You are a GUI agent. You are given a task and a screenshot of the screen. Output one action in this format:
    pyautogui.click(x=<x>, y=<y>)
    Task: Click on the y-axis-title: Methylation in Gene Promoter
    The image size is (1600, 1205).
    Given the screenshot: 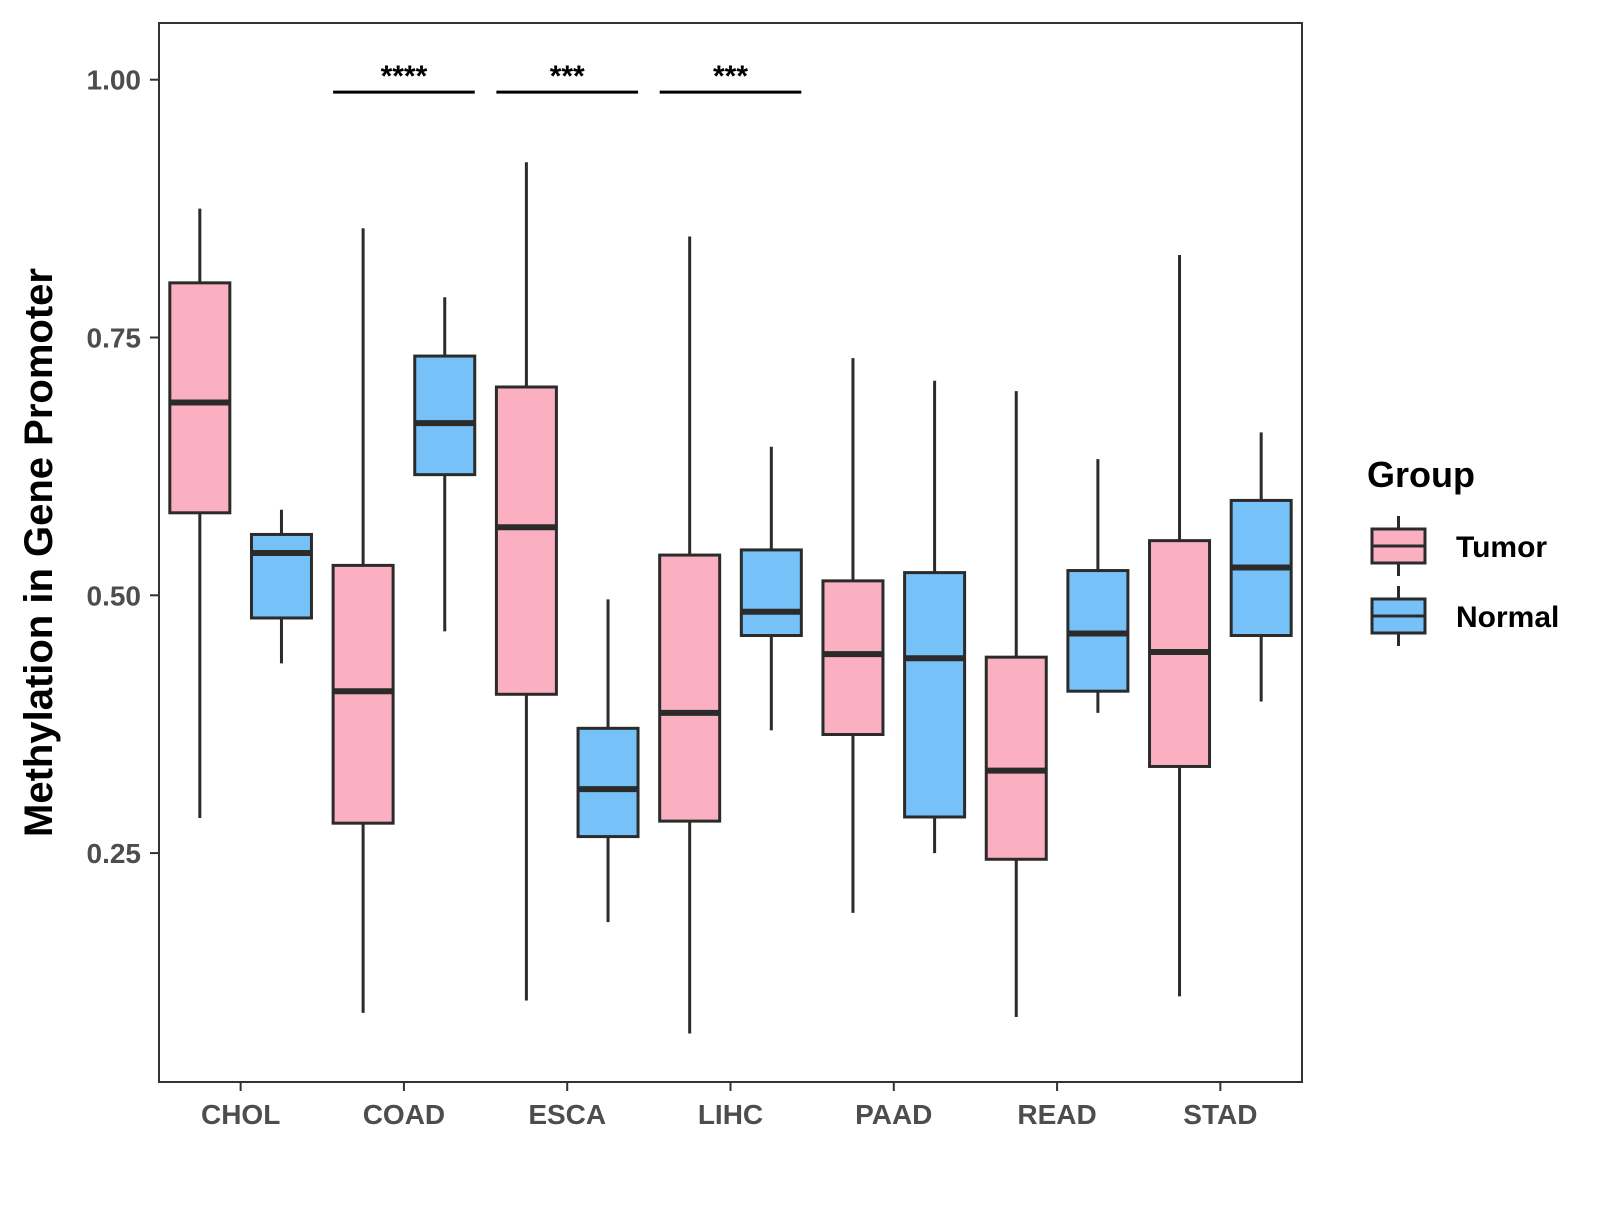 What is the action you would take?
    pyautogui.click(x=39, y=552)
    